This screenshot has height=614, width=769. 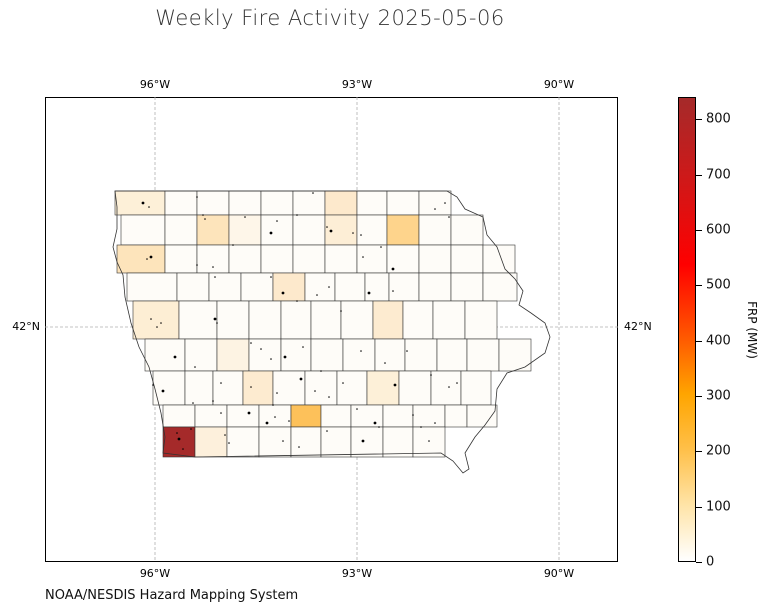 I want to click on colorbar-tick-label: 400, so click(x=718, y=341).